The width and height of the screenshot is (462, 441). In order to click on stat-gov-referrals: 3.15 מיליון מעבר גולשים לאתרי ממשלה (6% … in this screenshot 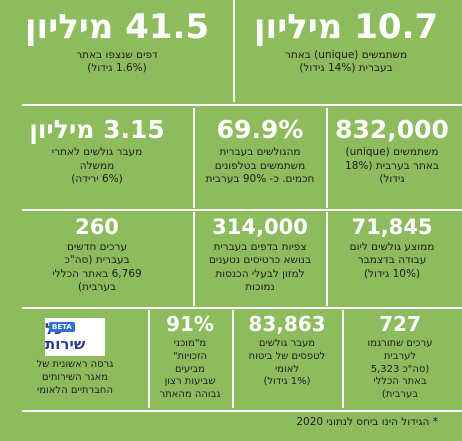, I will do `click(97, 152)`.